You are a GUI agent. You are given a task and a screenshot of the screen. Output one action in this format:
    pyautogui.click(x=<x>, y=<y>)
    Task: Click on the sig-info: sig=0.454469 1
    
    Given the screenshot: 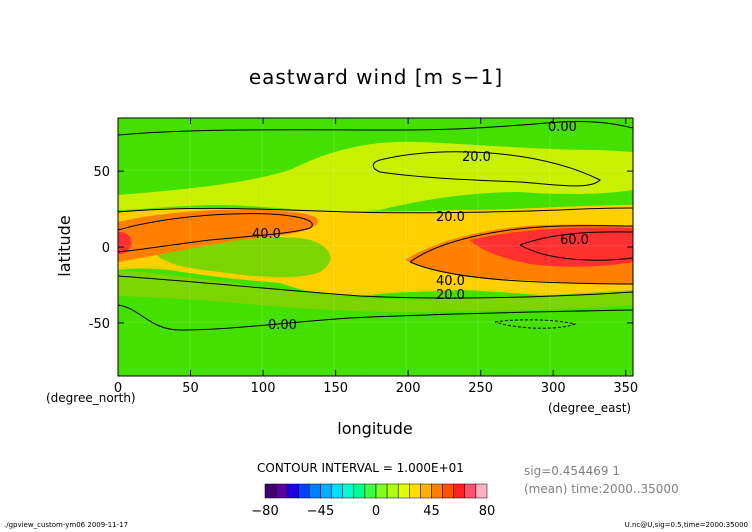 What is the action you would take?
    pyautogui.click(x=572, y=471)
    